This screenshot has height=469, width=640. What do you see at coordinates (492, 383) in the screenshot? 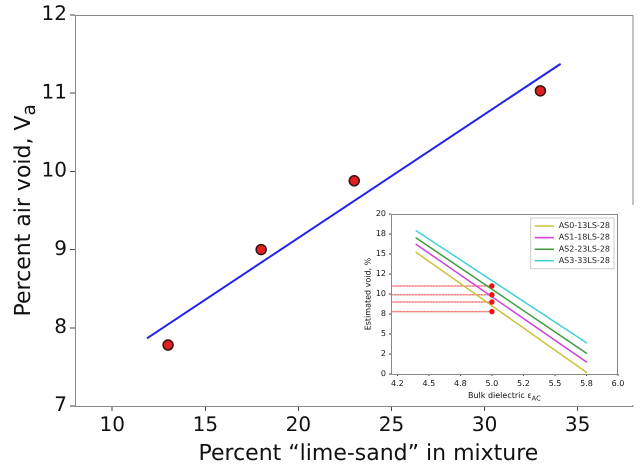
I see `x-tick-label: 5.0` at bounding box center [492, 383].